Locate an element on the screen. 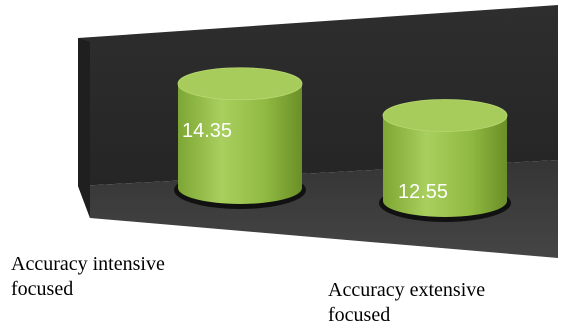 The width and height of the screenshot is (573, 331). bar-top-extensive is located at coordinates (445, 115).